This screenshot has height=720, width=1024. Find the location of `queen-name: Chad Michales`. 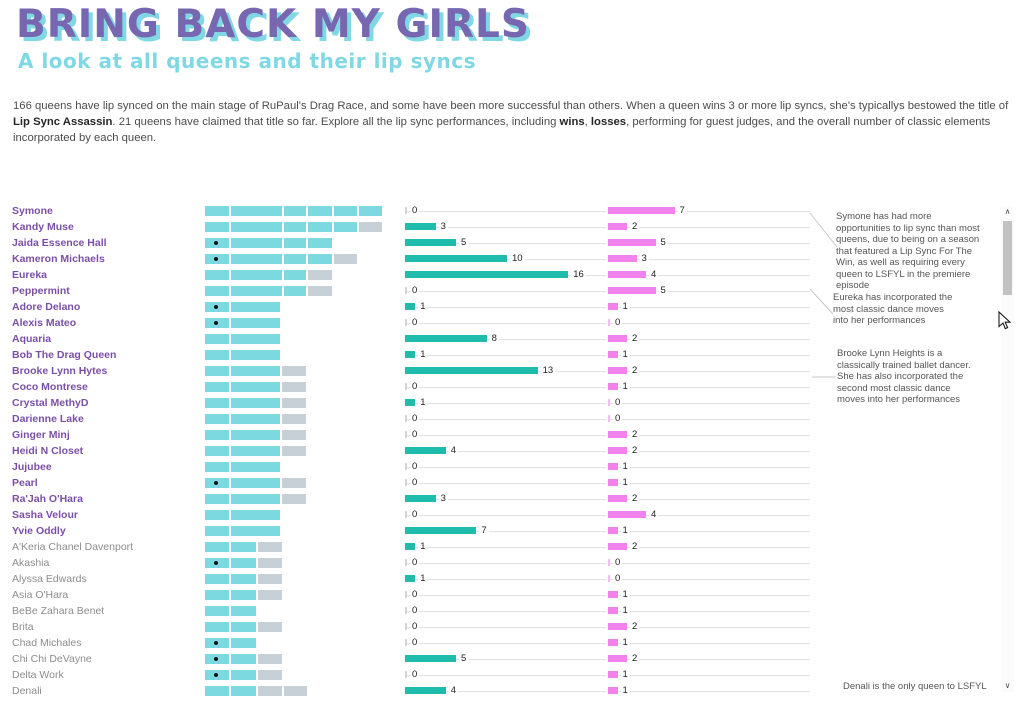

queen-name: Chad Michales is located at coordinates (47, 643).